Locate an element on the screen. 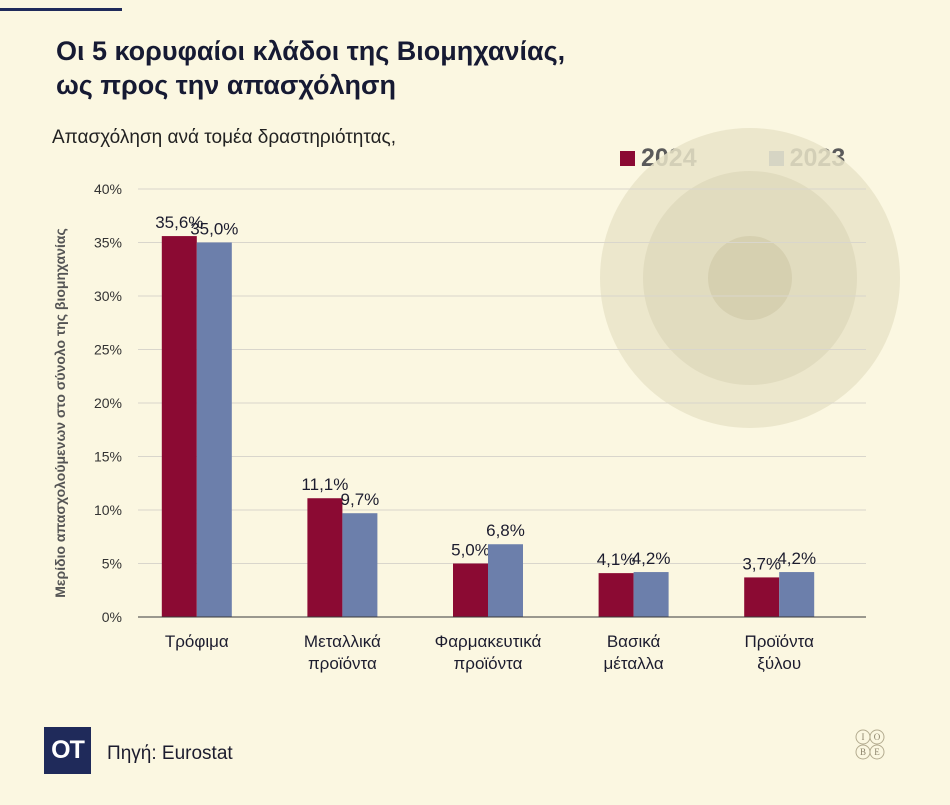  y-tick-label: 40% is located at coordinates (108, 189).